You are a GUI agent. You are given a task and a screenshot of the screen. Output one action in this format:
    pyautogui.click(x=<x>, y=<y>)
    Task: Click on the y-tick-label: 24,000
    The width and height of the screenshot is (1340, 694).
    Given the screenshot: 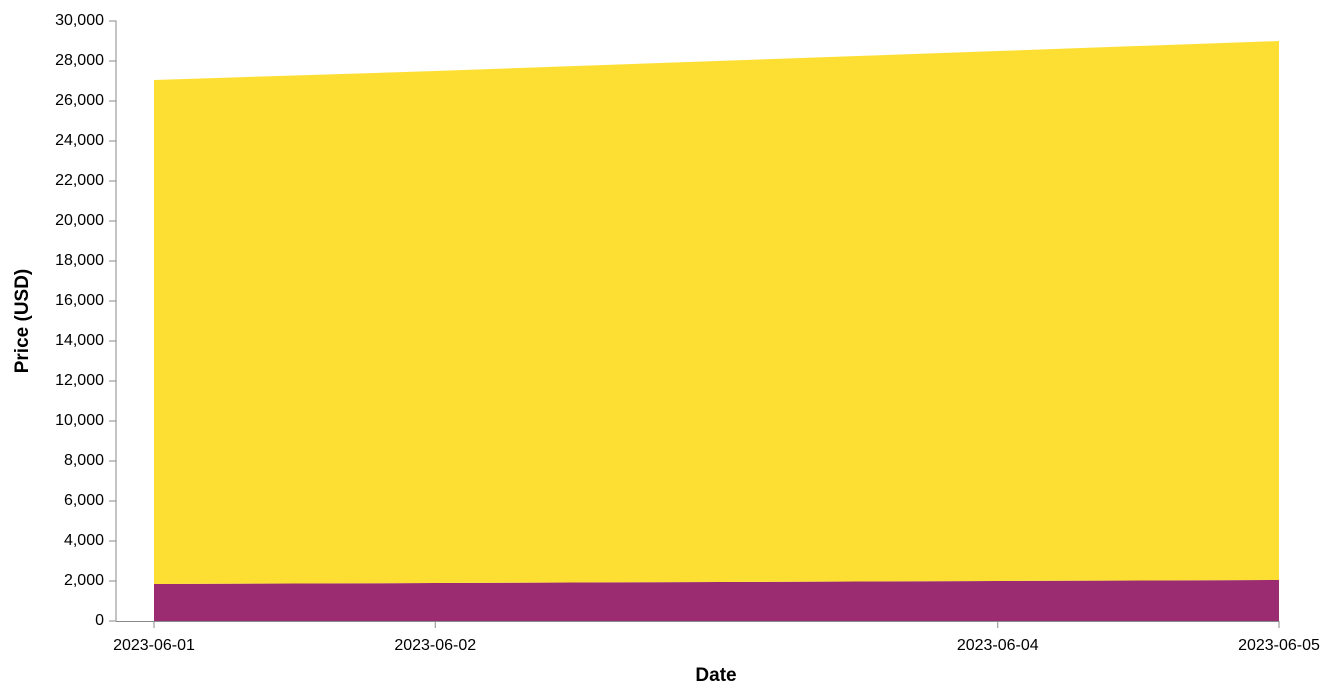 What is the action you would take?
    pyautogui.click(x=79, y=140)
    